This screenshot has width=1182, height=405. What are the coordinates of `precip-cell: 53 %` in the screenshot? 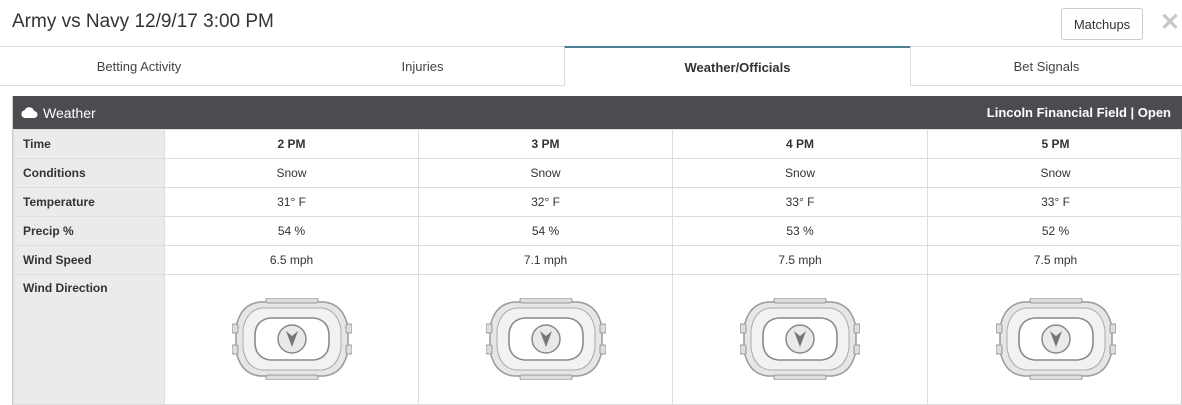 It's located at (800, 231).